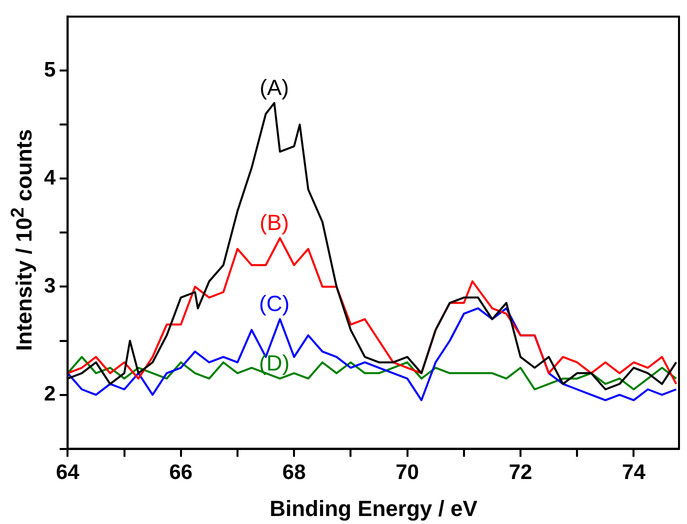 Image resolution: width=687 pixels, height=524 pixels. What do you see at coordinates (407, 472) in the screenshot?
I see `x-tick-label: 70` at bounding box center [407, 472].